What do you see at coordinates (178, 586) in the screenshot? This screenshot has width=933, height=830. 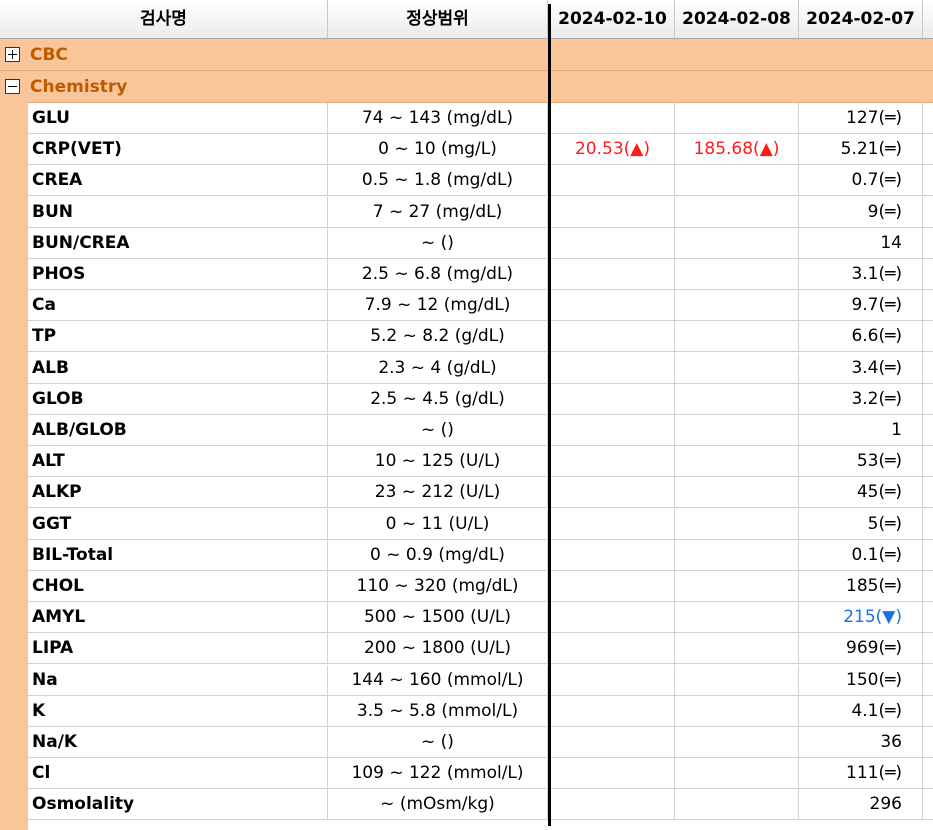 I see `test-name-cell: CHOL` at bounding box center [178, 586].